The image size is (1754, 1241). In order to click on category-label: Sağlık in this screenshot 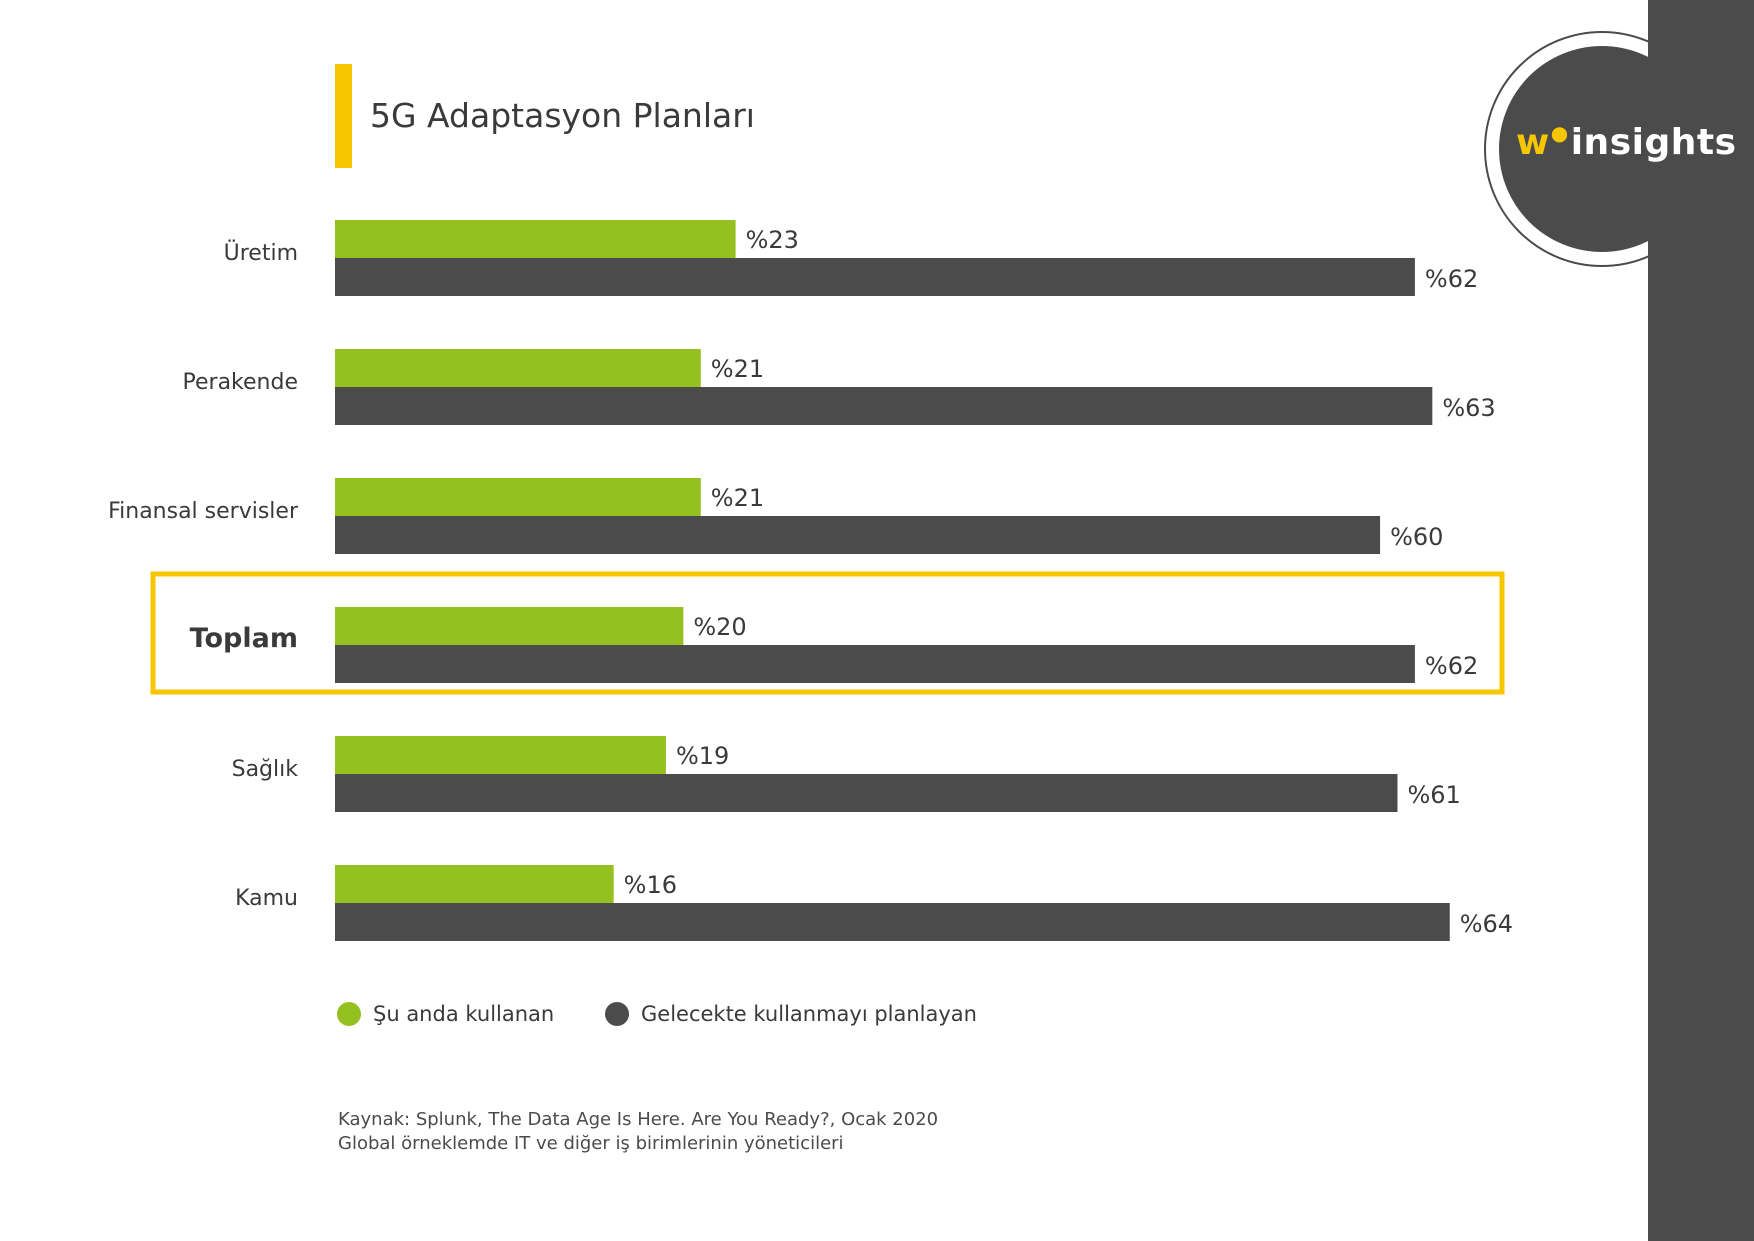, I will do `click(265, 769)`.